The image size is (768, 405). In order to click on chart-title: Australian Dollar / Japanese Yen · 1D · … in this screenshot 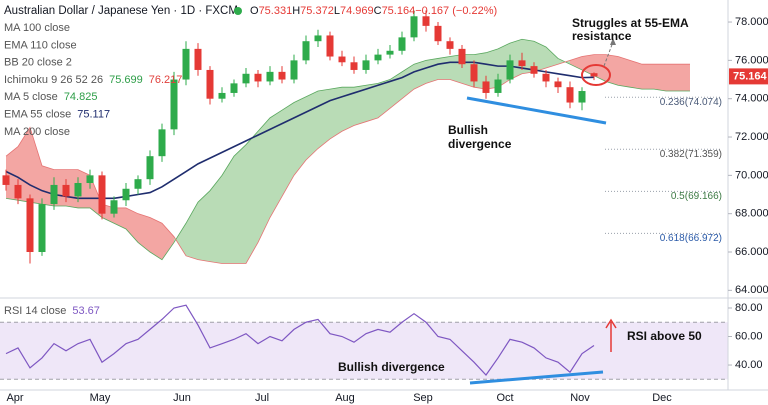, I will do `click(121, 11)`.